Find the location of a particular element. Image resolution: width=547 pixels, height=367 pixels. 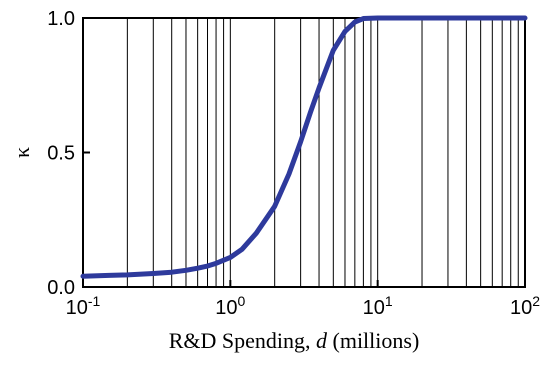

x-tick-label-exponent: 2 is located at coordinates (536, 301).